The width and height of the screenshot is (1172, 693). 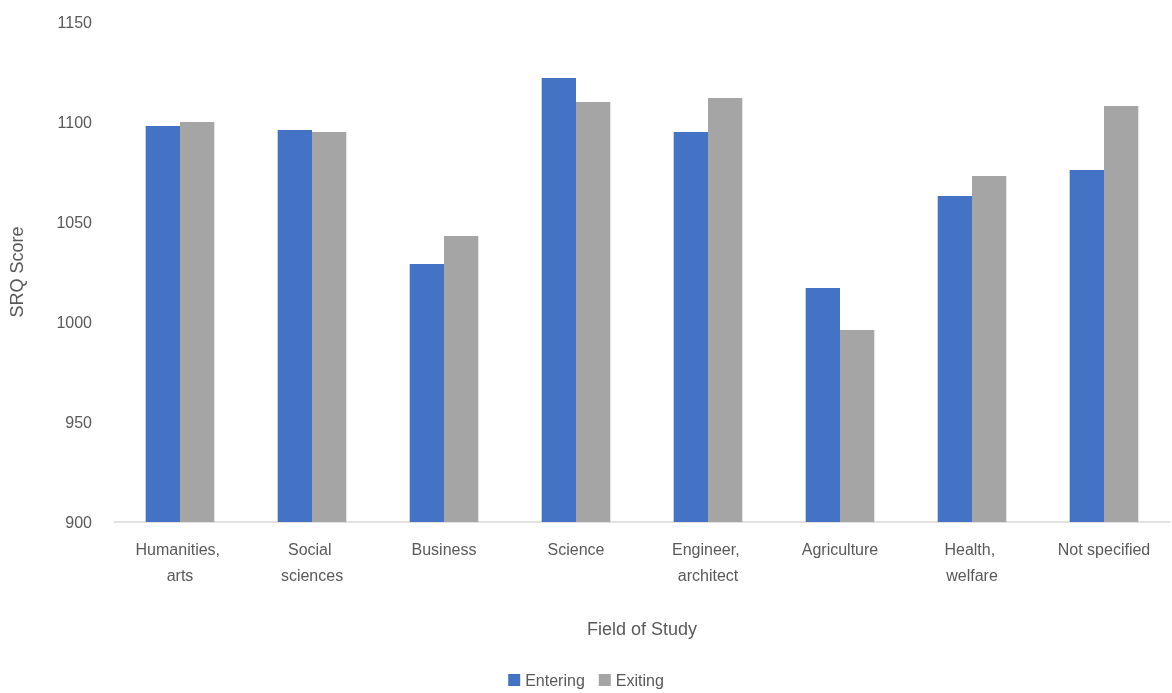 What do you see at coordinates (79, 422) in the screenshot?
I see `y-tick-label: 950` at bounding box center [79, 422].